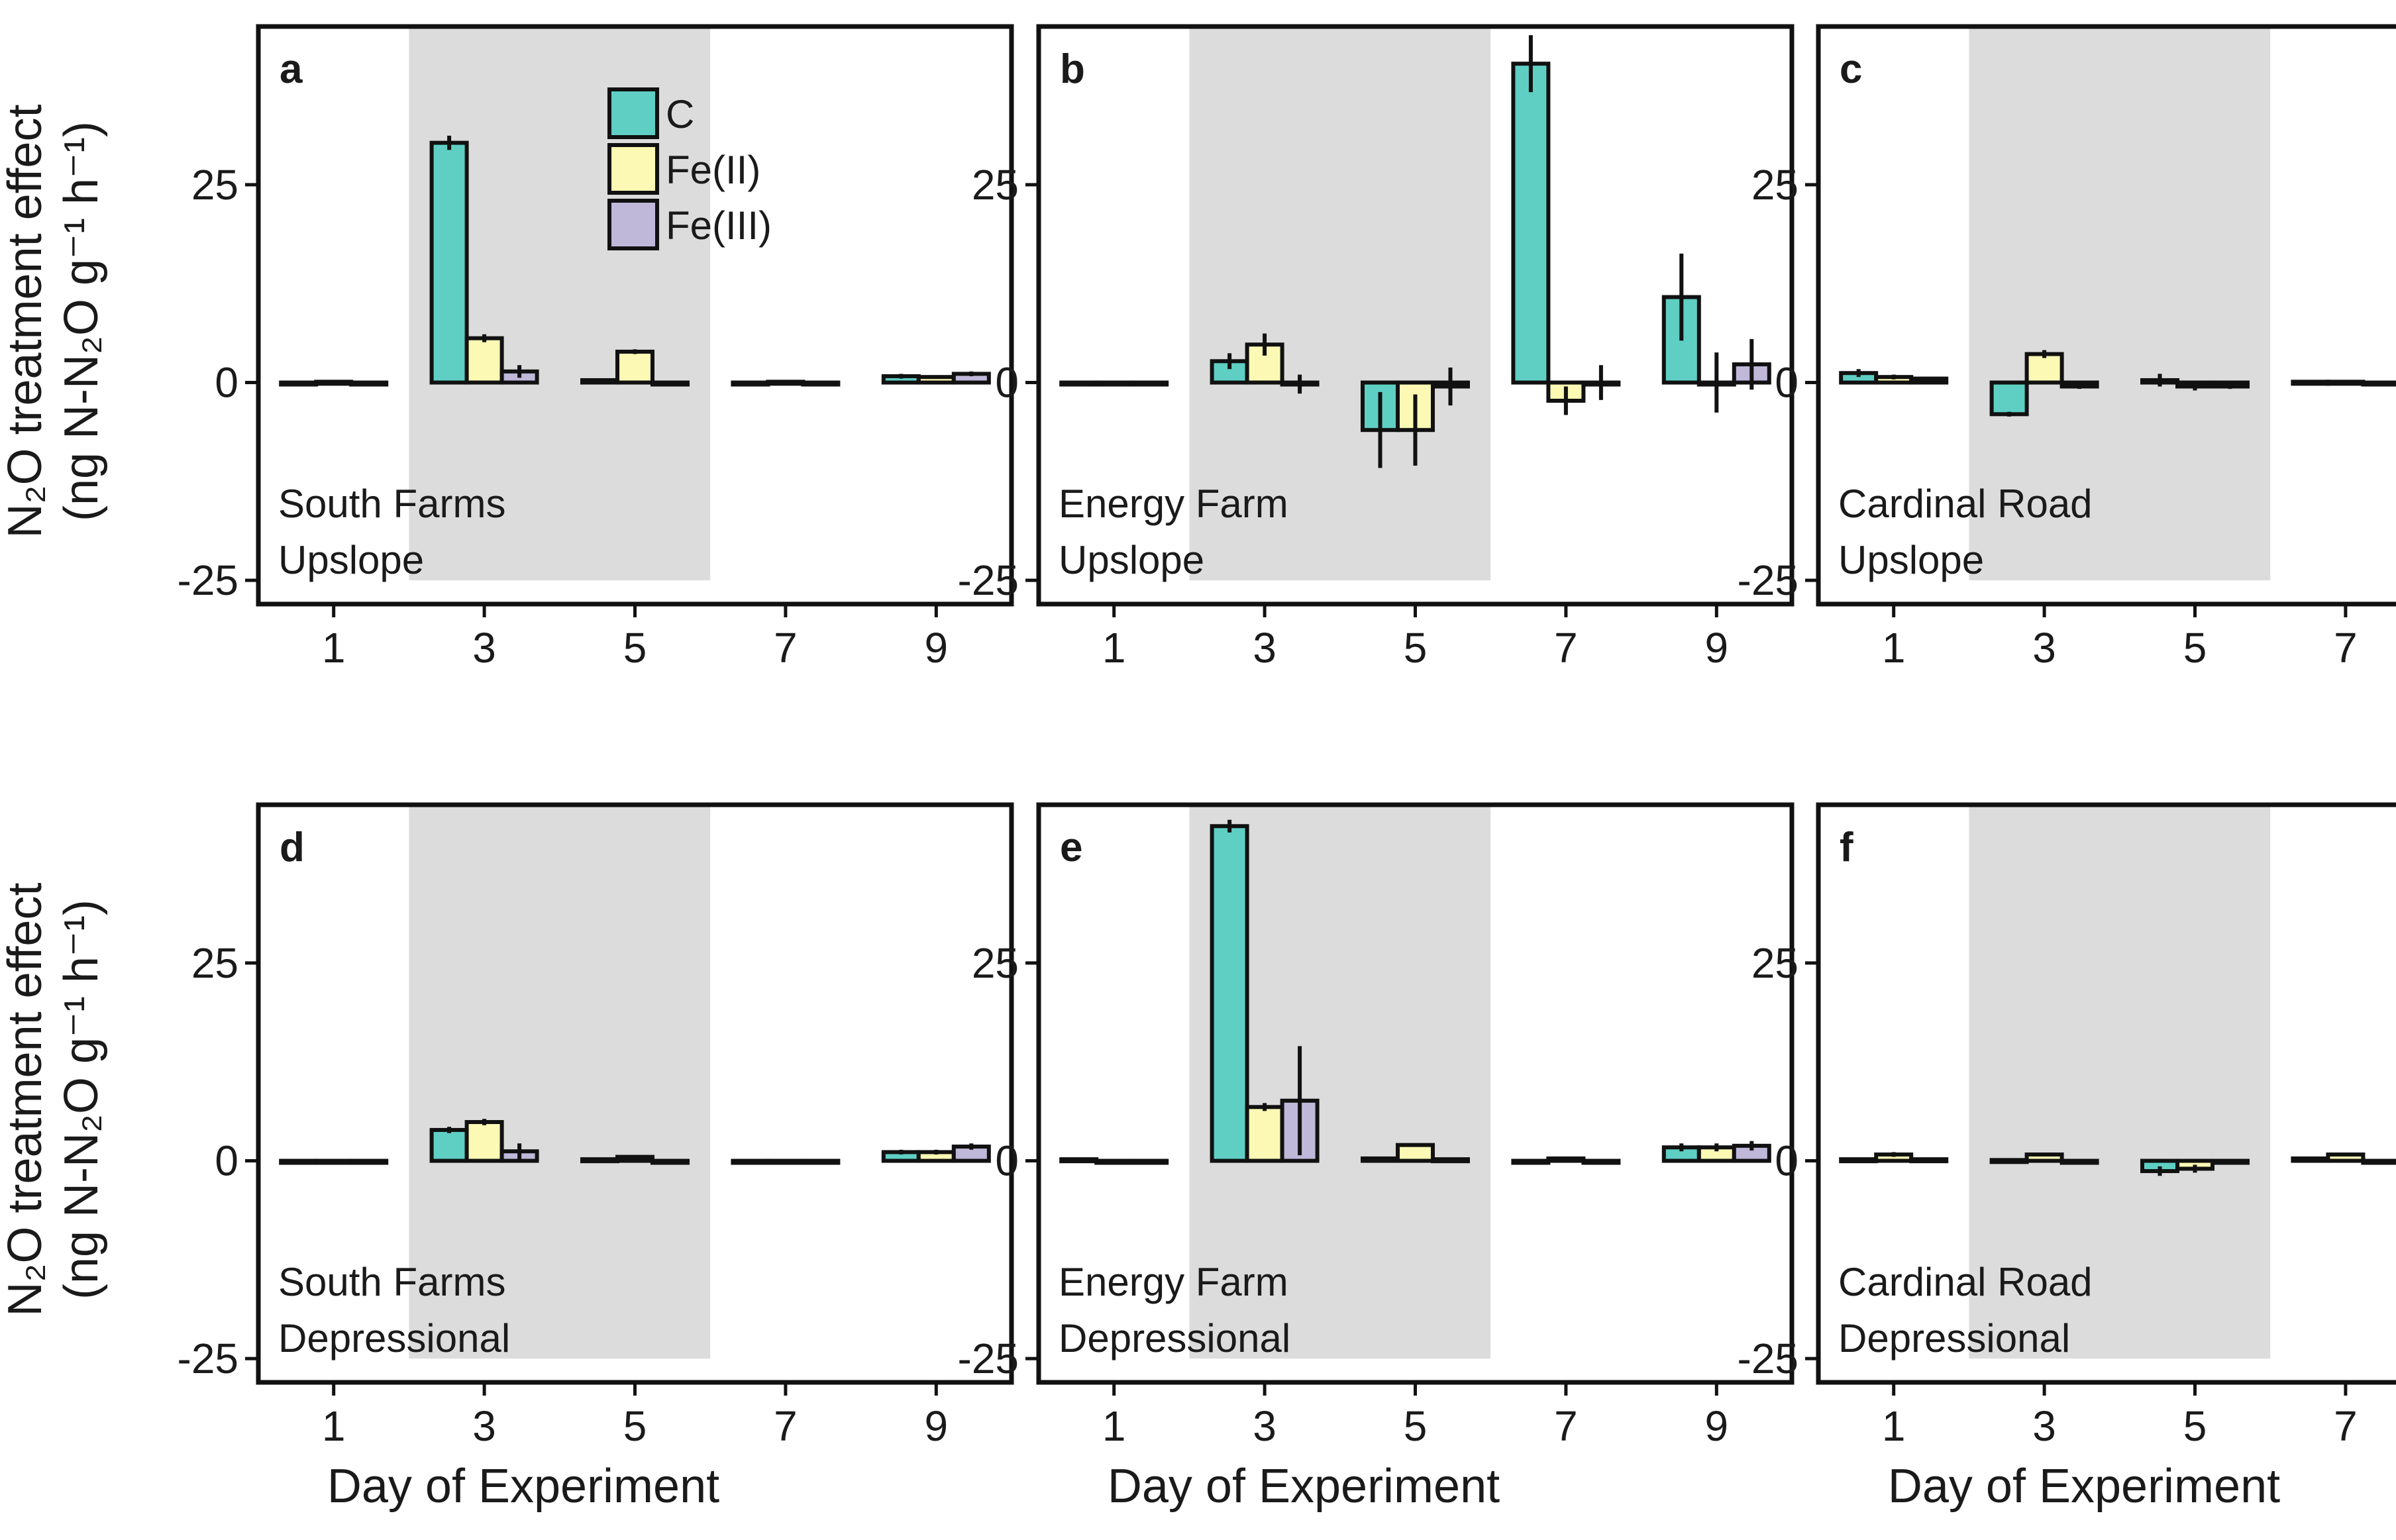 The height and width of the screenshot is (1540, 2396). What do you see at coordinates (713, 170) in the screenshot?
I see `legend-label: Fe(II)` at bounding box center [713, 170].